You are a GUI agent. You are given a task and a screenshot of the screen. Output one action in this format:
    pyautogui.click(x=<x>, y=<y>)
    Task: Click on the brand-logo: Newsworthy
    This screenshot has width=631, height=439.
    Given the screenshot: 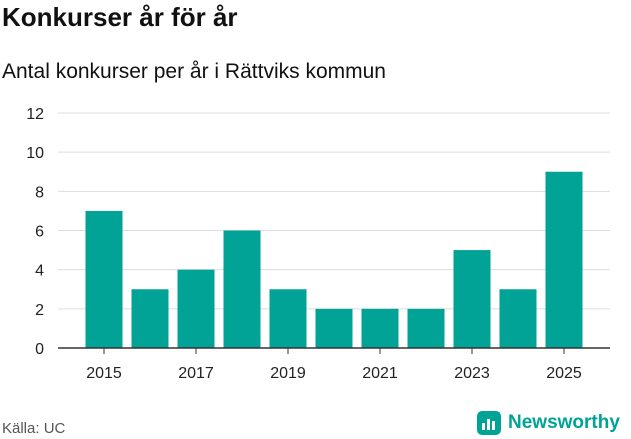 What is the action you would take?
    pyautogui.click(x=548, y=423)
    